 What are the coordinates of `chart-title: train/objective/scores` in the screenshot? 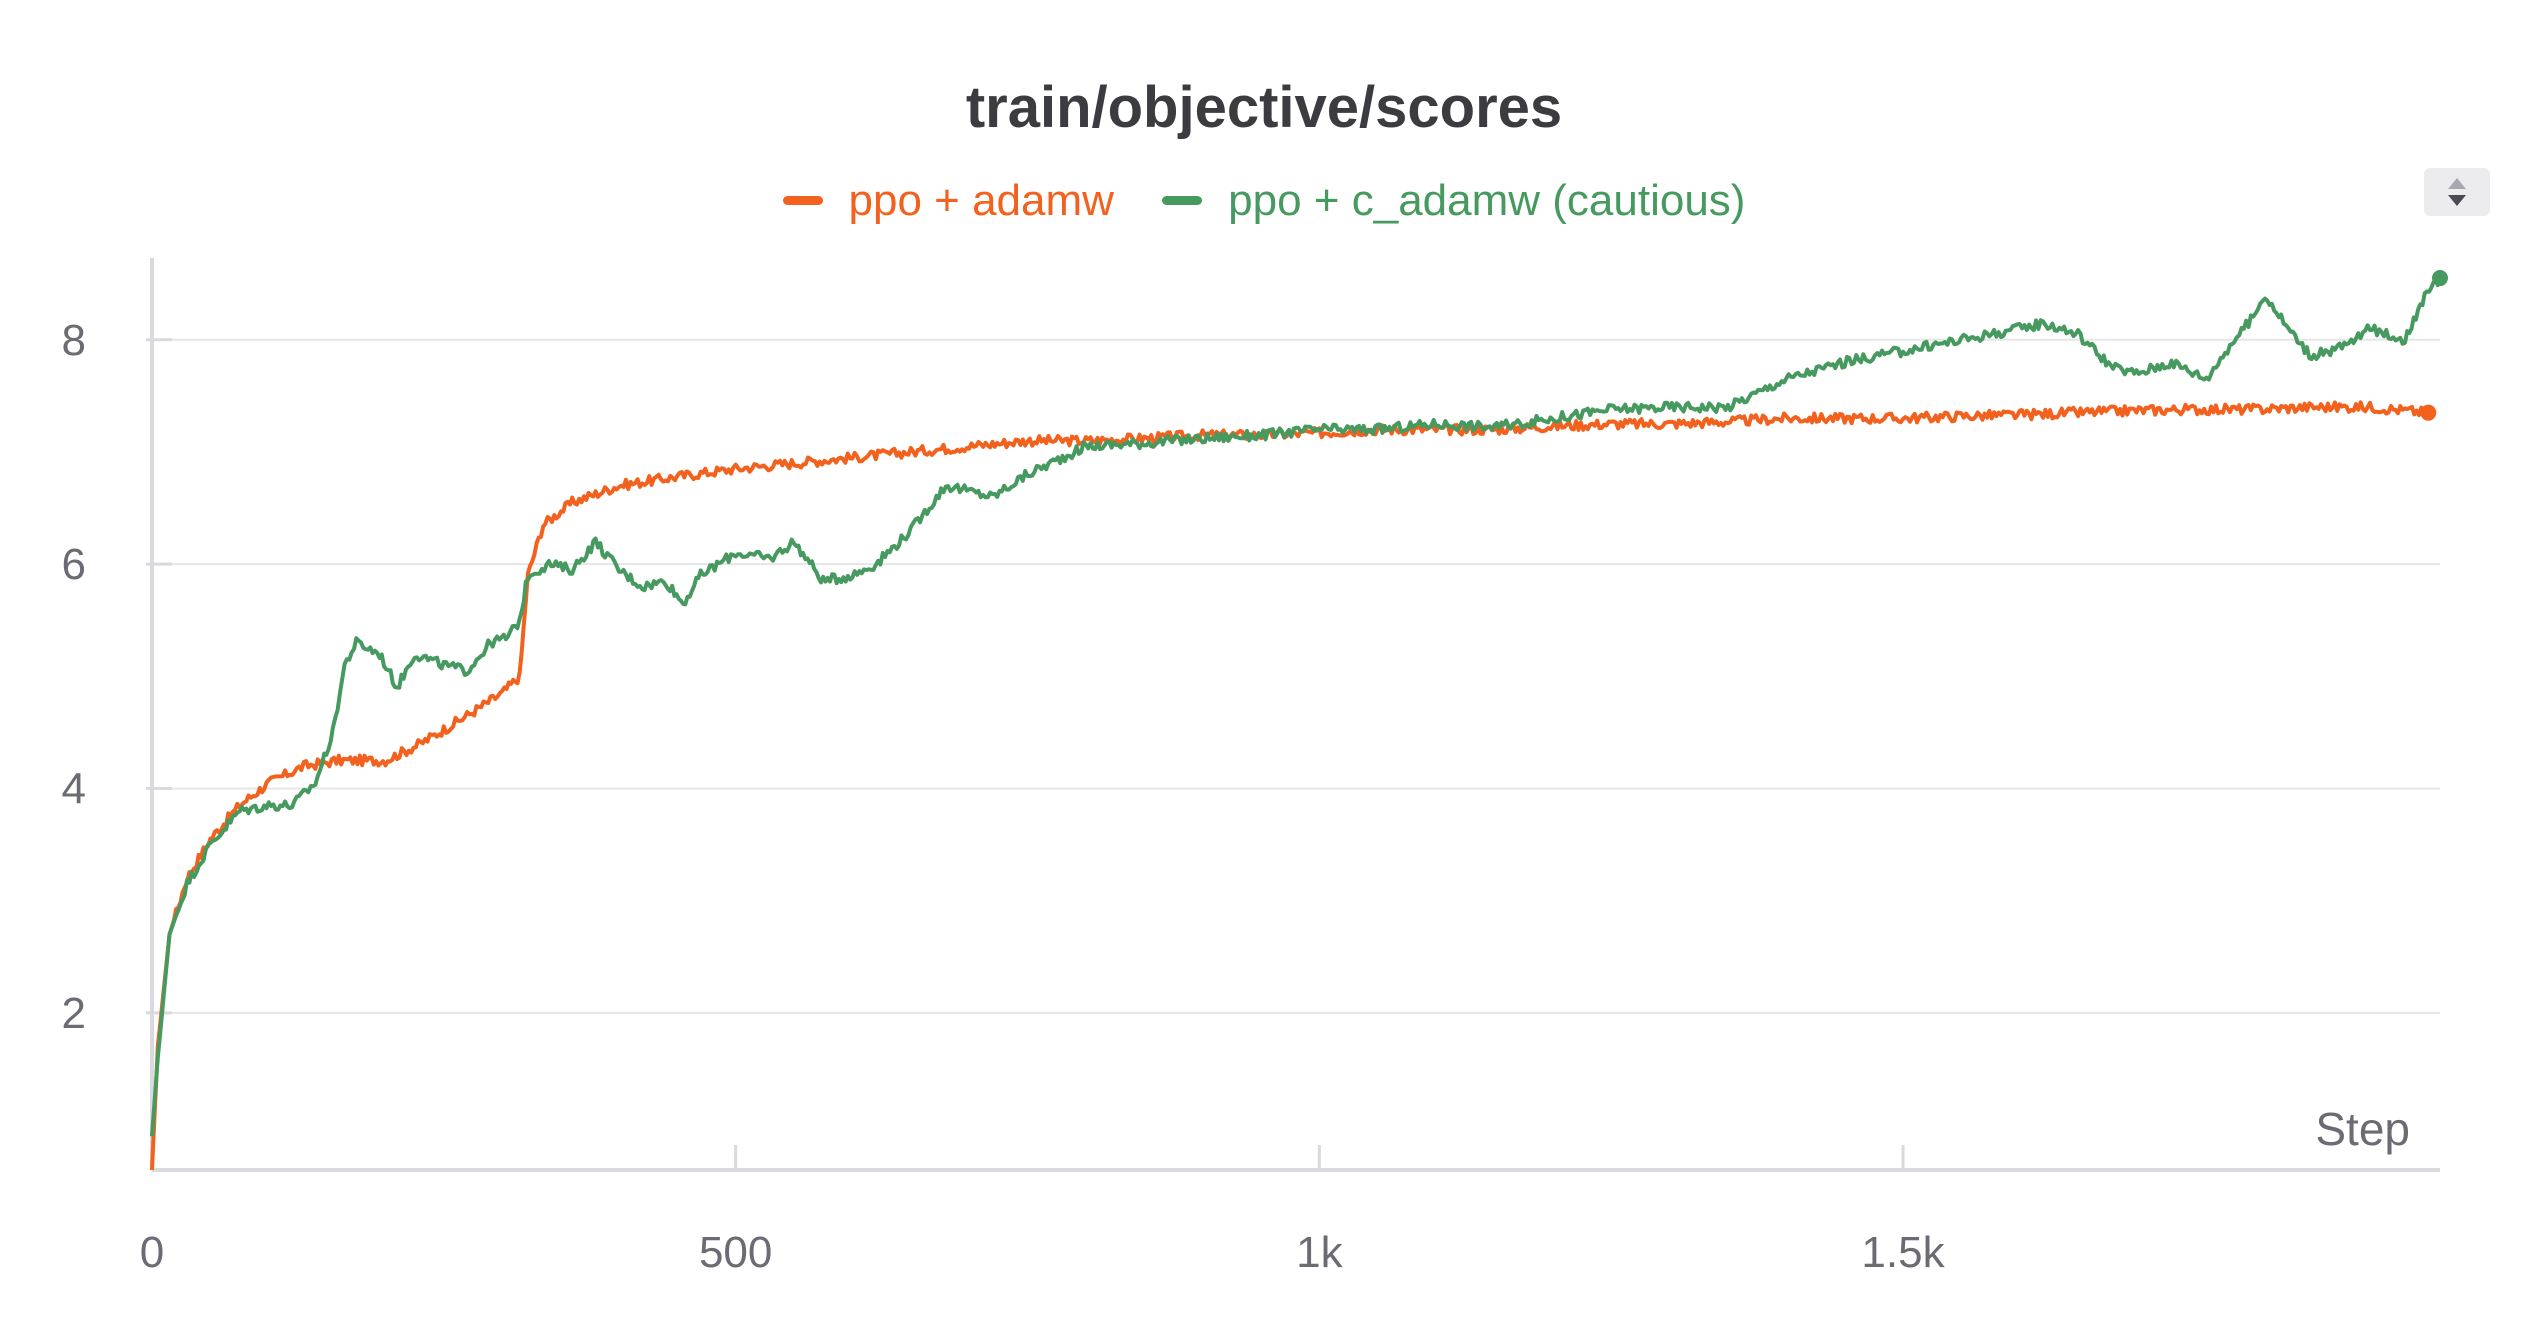 It's located at (1264, 107).